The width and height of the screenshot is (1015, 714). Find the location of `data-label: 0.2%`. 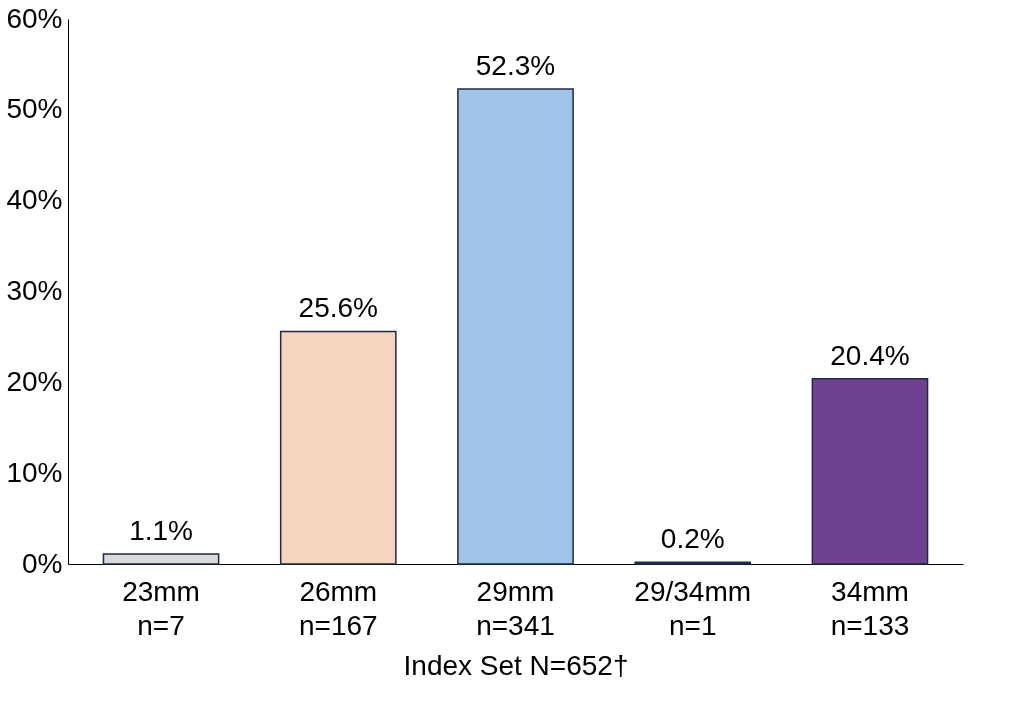

data-label: 0.2% is located at coordinates (692, 539).